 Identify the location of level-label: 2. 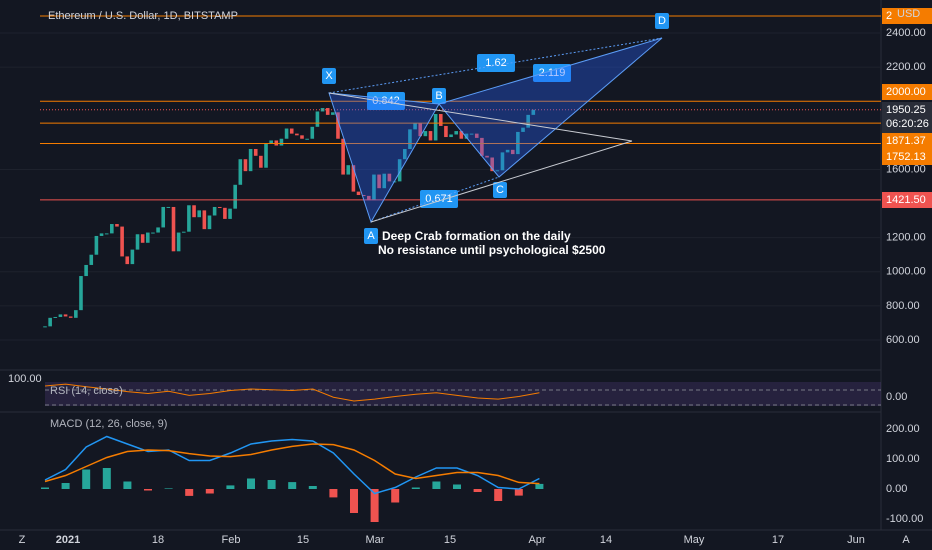
(889, 16).